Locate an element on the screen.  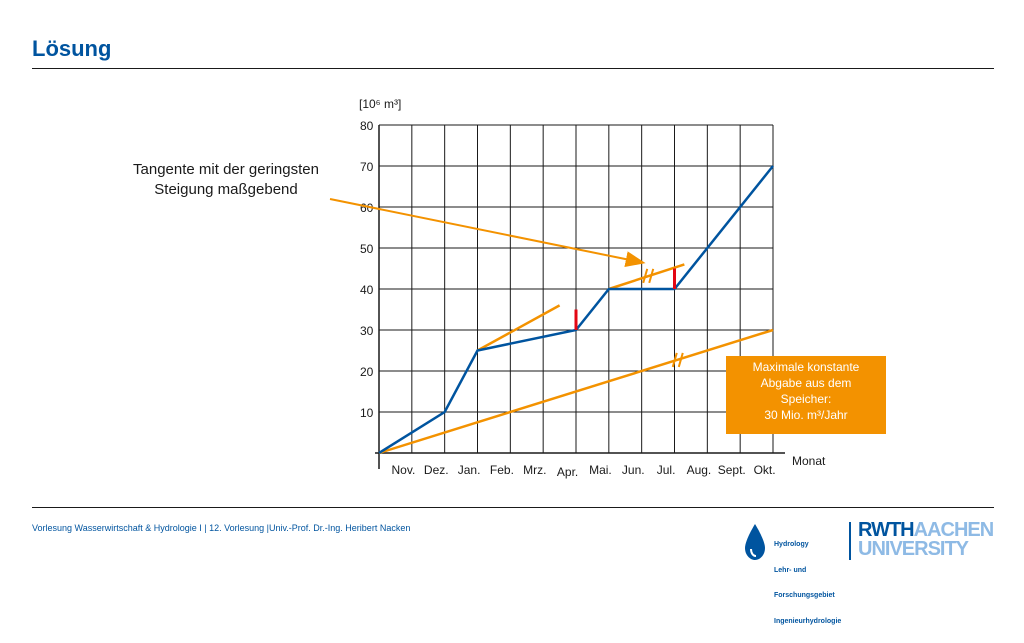
y-tick-label: 10 is located at coordinates (367, 413).